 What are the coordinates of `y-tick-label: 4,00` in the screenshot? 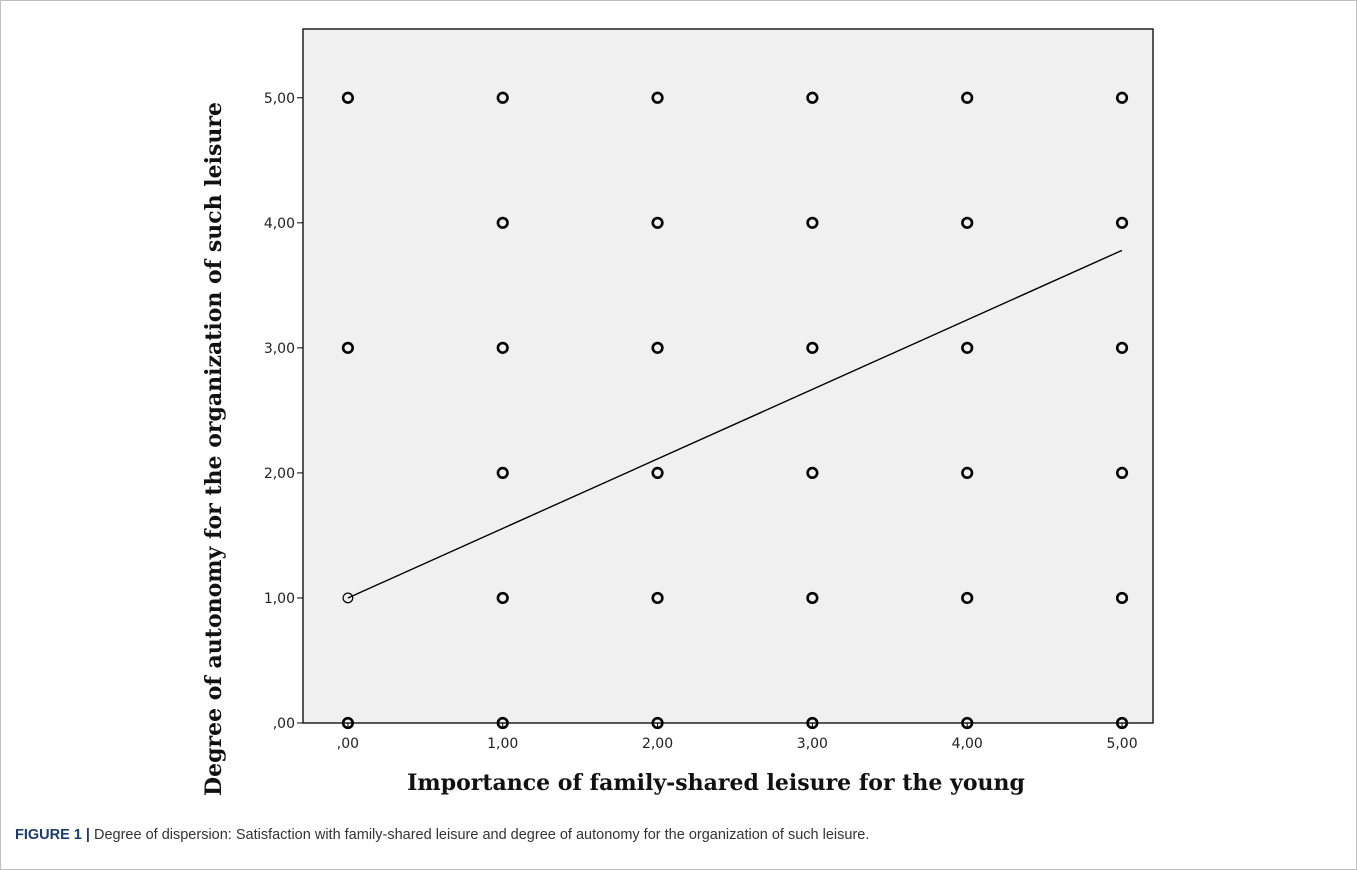 It's located at (279, 224).